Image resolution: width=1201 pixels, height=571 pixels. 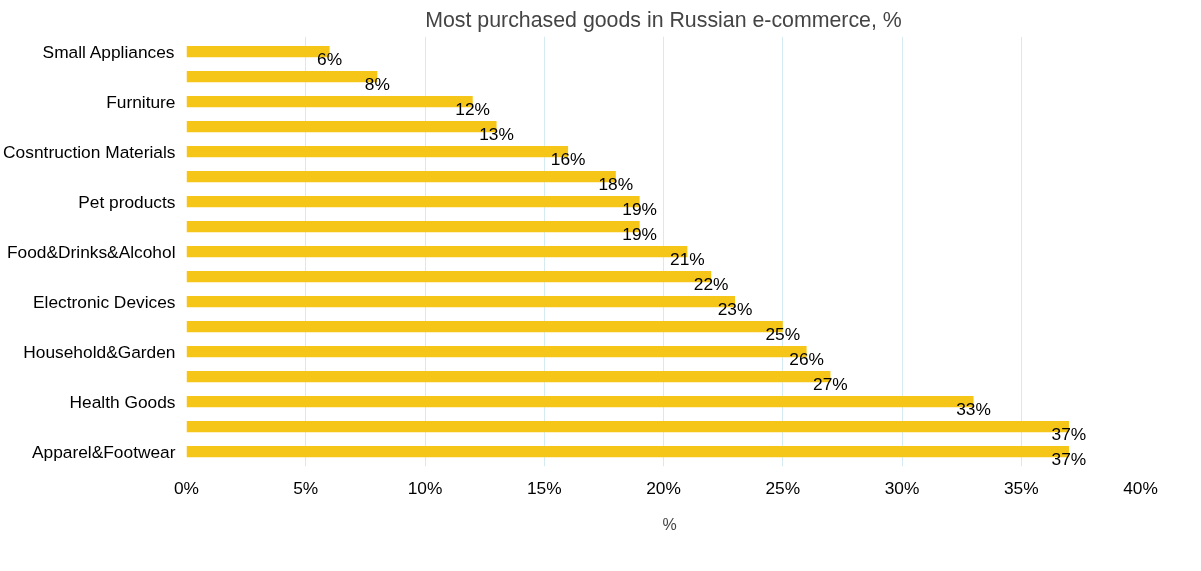 What do you see at coordinates (687, 258) in the screenshot?
I see `data-label: 21%` at bounding box center [687, 258].